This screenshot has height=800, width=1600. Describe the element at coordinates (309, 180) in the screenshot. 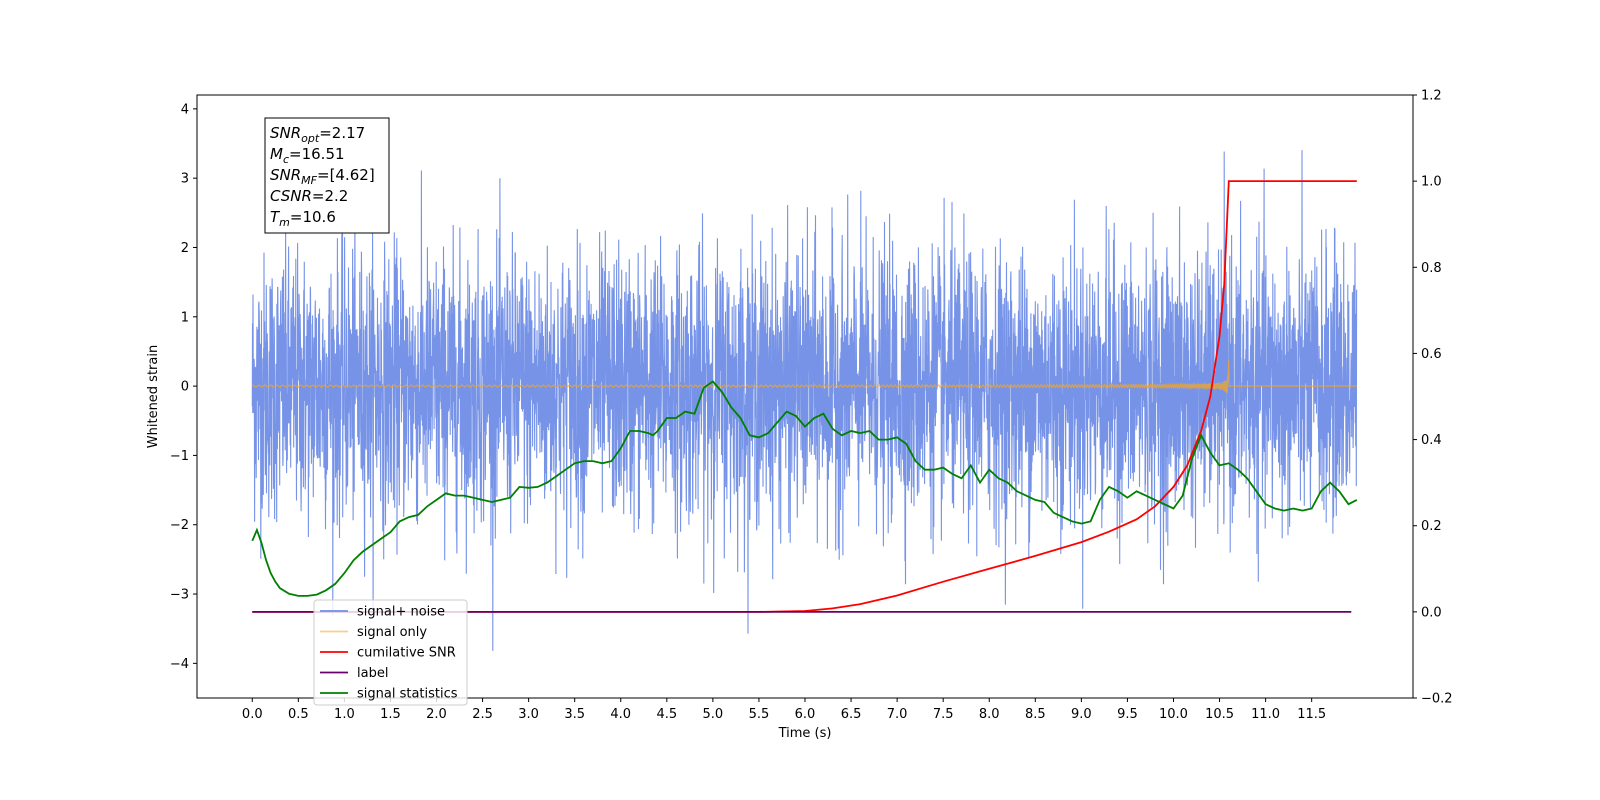

I see `annotation-subscript: MF` at that location.